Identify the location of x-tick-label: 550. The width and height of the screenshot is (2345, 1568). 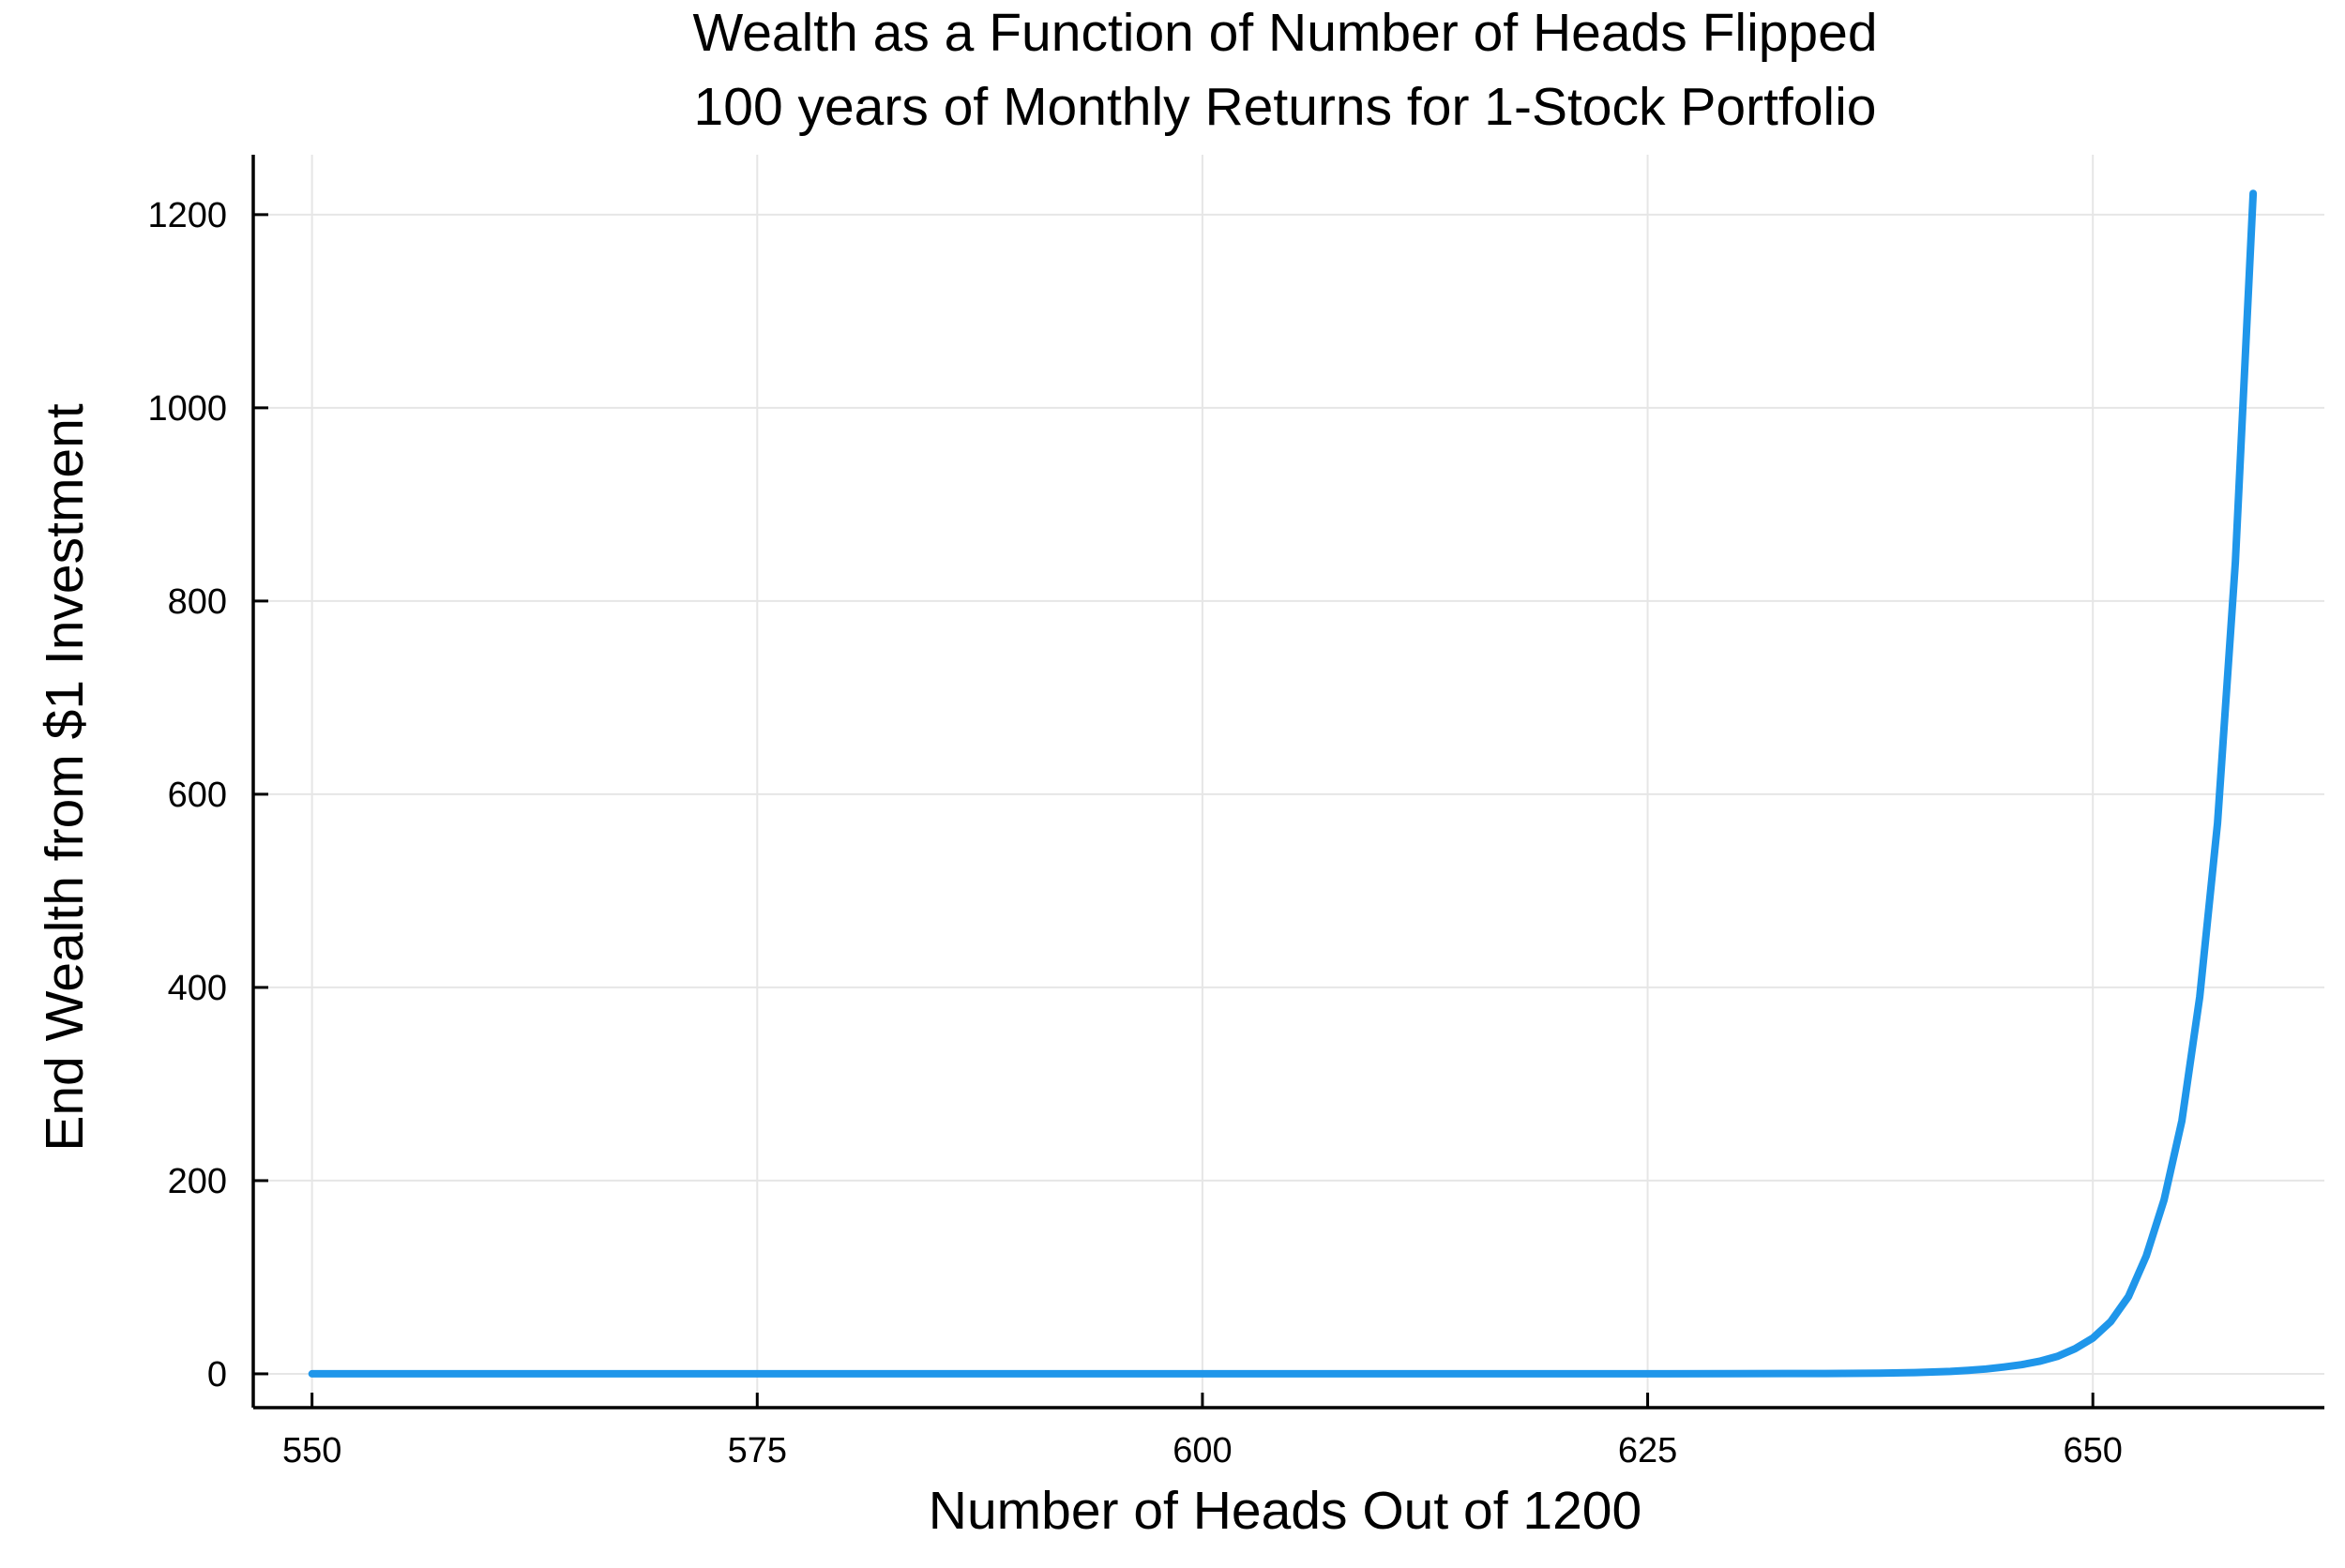
(311, 1450).